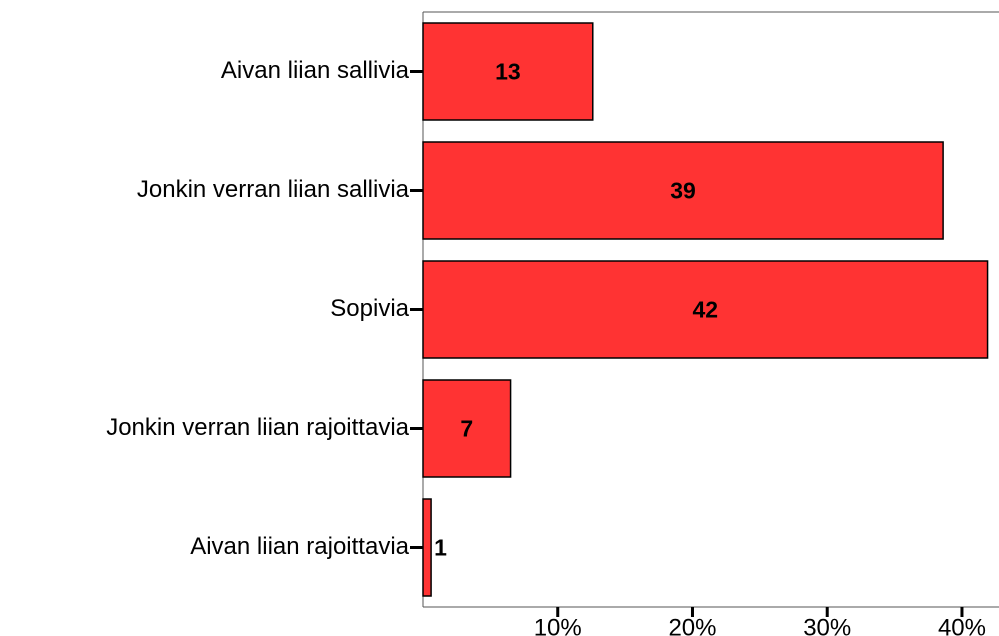 This screenshot has width=999, height=636. Describe the element at coordinates (369, 308) in the screenshot. I see `y-tick-label: Sopivia` at that location.